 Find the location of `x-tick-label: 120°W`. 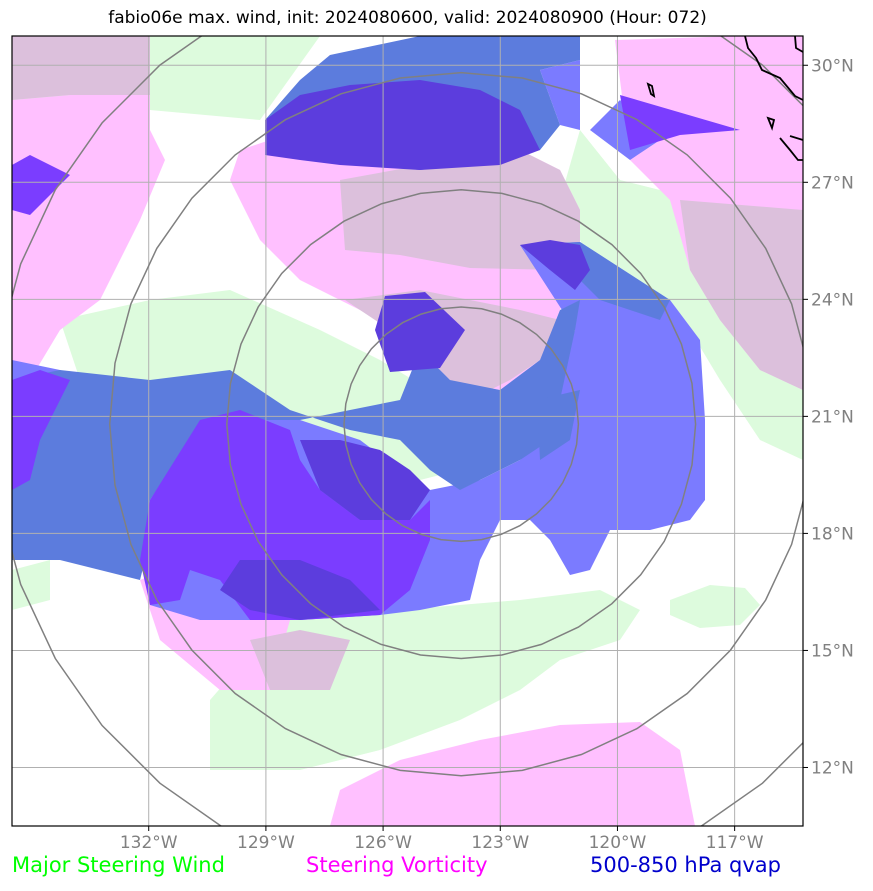

x-tick-label: 120°W is located at coordinates (618, 843).